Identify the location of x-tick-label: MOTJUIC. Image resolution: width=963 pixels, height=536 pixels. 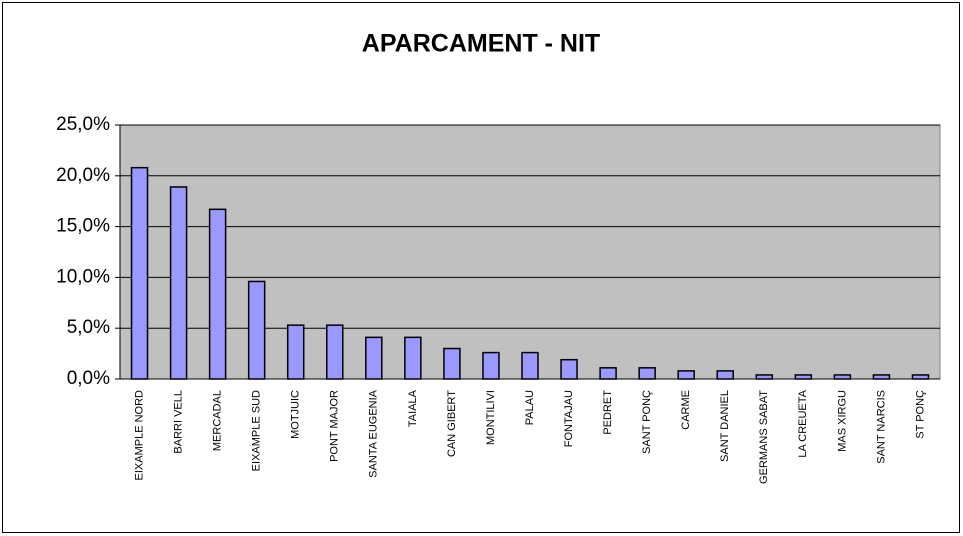
(296, 414).